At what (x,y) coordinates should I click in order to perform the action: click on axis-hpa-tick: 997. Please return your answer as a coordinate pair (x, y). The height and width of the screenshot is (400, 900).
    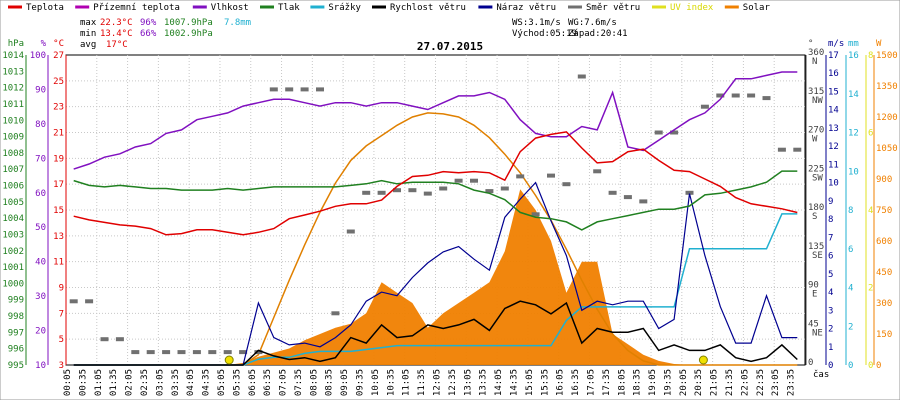
    Looking at the image, I should click on (16, 333).